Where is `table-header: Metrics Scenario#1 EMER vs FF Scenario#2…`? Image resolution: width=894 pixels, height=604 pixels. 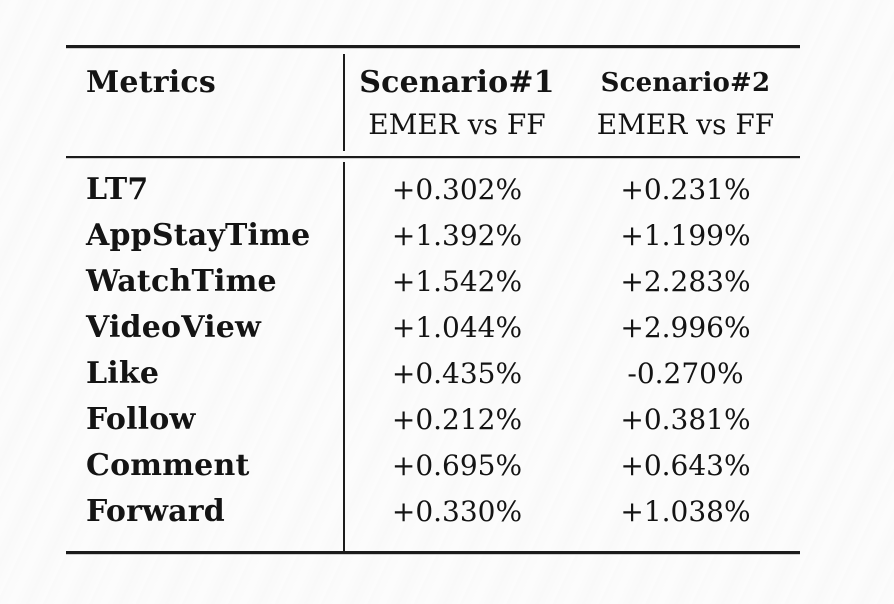
table-header: Metrics Scenario#1 EMER vs FF Scenario#2… is located at coordinates (433, 102).